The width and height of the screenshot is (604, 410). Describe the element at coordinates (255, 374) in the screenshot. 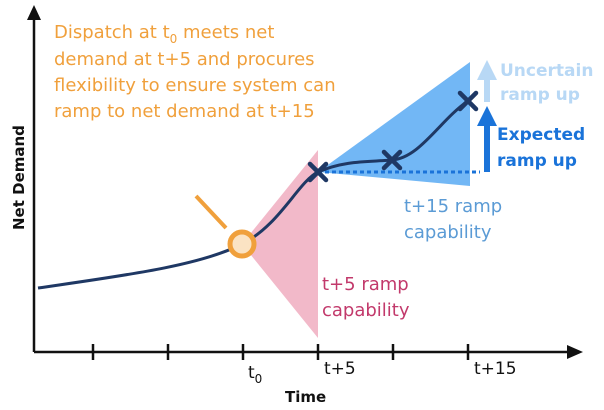

I see `tick-label-t0: t0` at that location.